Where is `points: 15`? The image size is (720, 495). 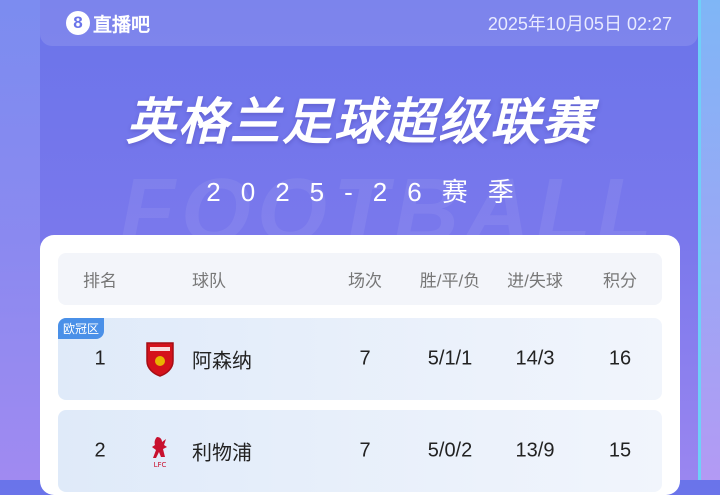 points: 15 is located at coordinates (620, 450).